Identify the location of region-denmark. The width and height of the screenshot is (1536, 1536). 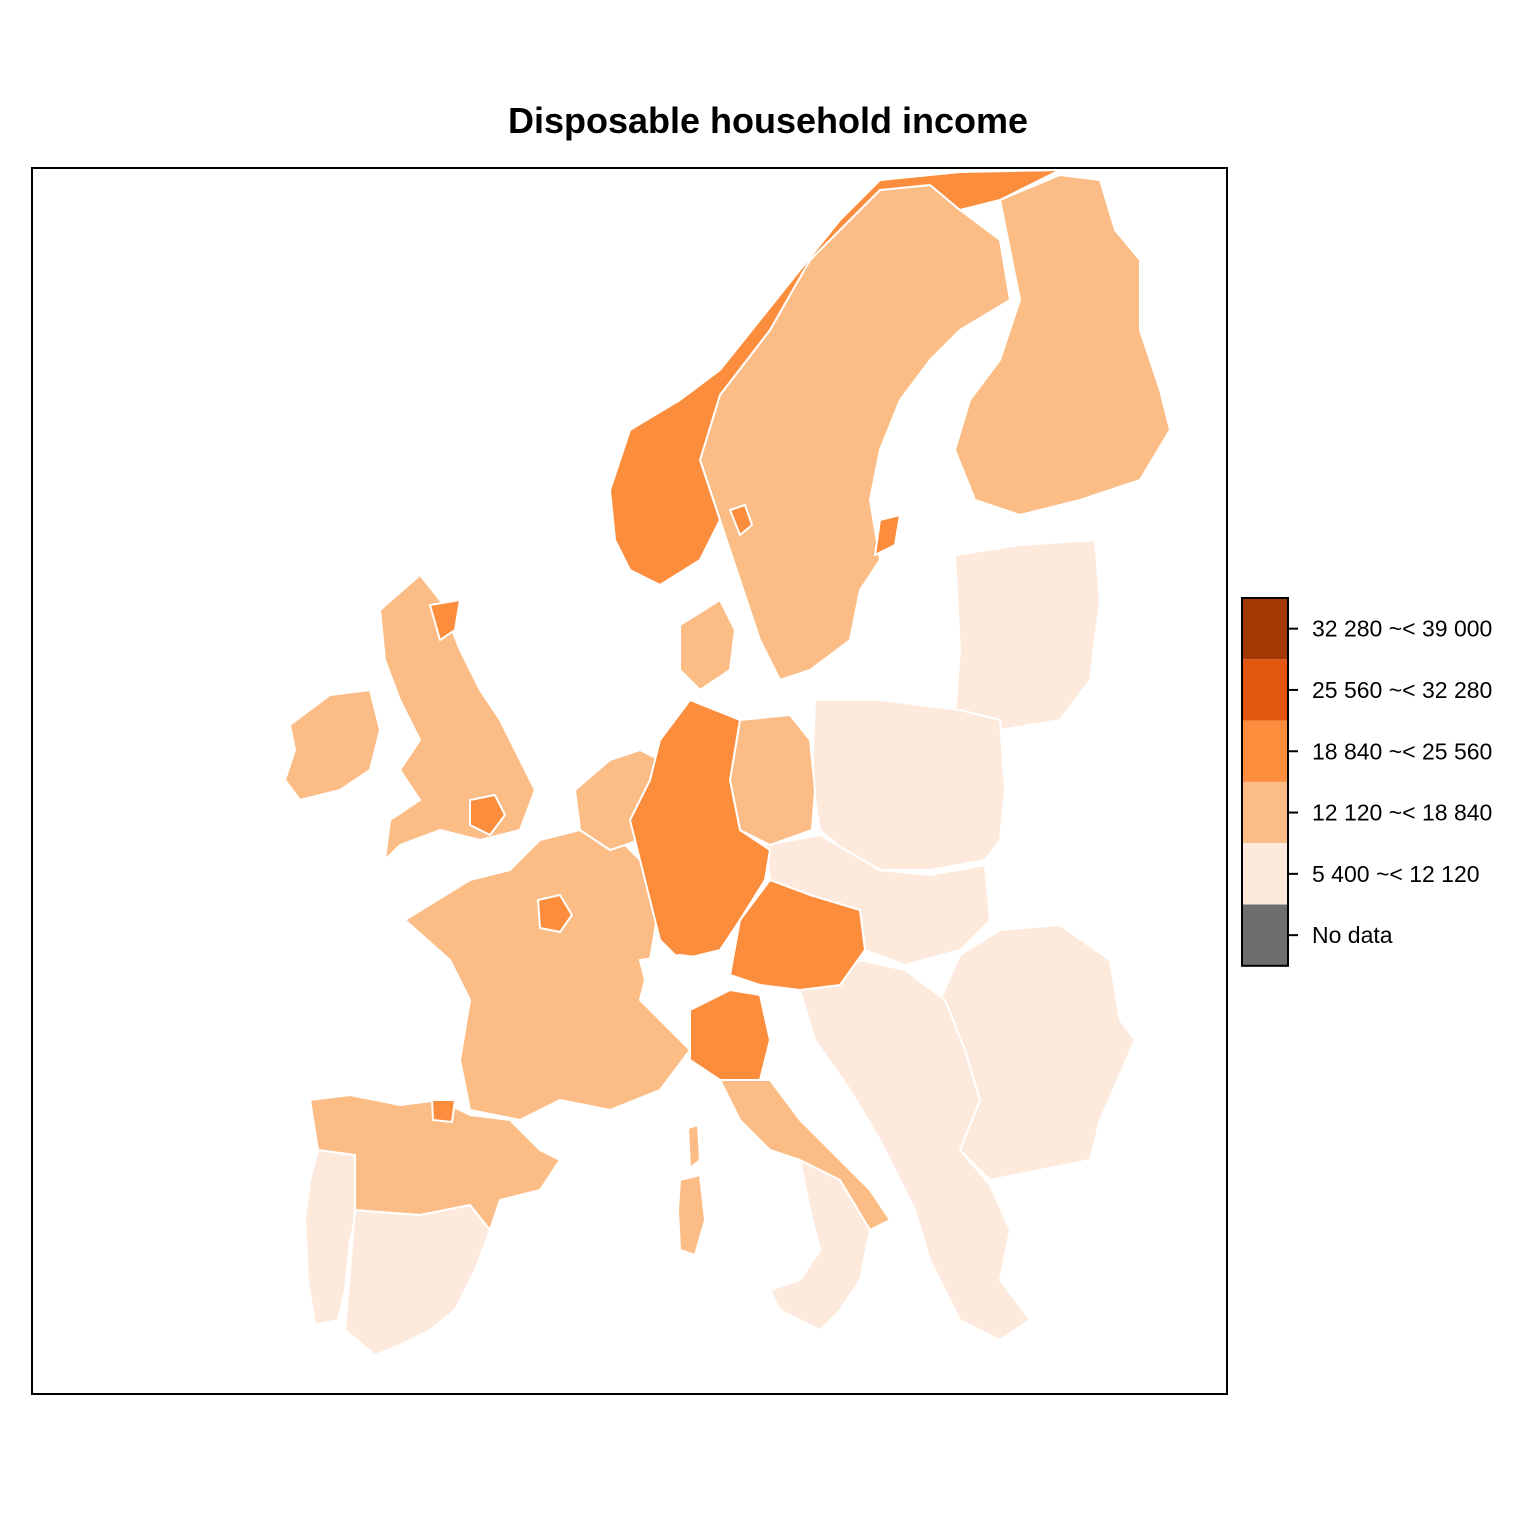
(707, 645).